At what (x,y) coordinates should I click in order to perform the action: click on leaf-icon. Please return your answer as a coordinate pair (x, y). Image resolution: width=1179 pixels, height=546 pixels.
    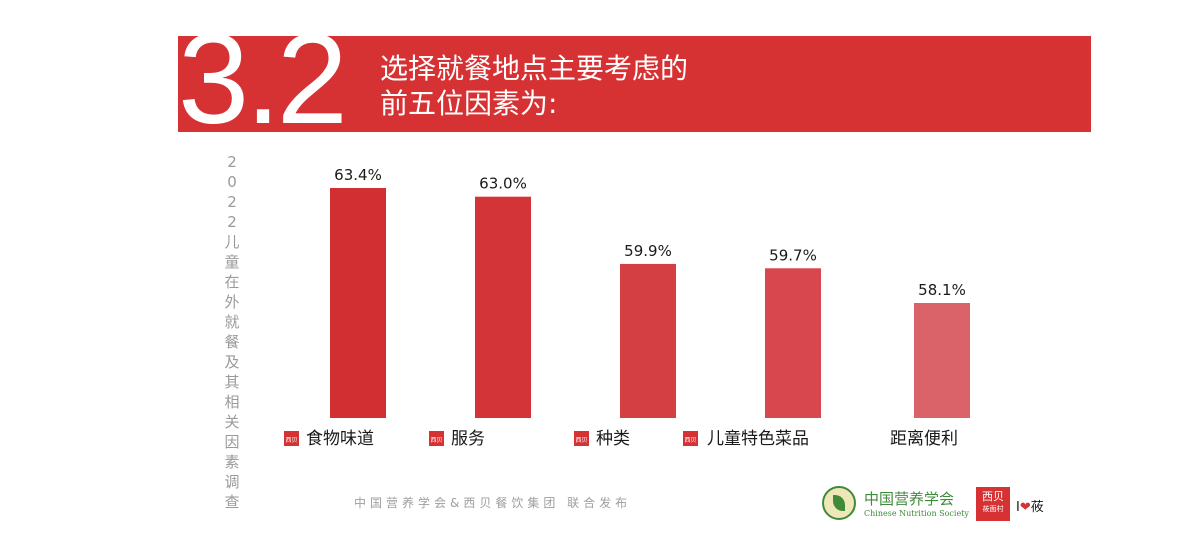
    Looking at the image, I should click on (839, 503).